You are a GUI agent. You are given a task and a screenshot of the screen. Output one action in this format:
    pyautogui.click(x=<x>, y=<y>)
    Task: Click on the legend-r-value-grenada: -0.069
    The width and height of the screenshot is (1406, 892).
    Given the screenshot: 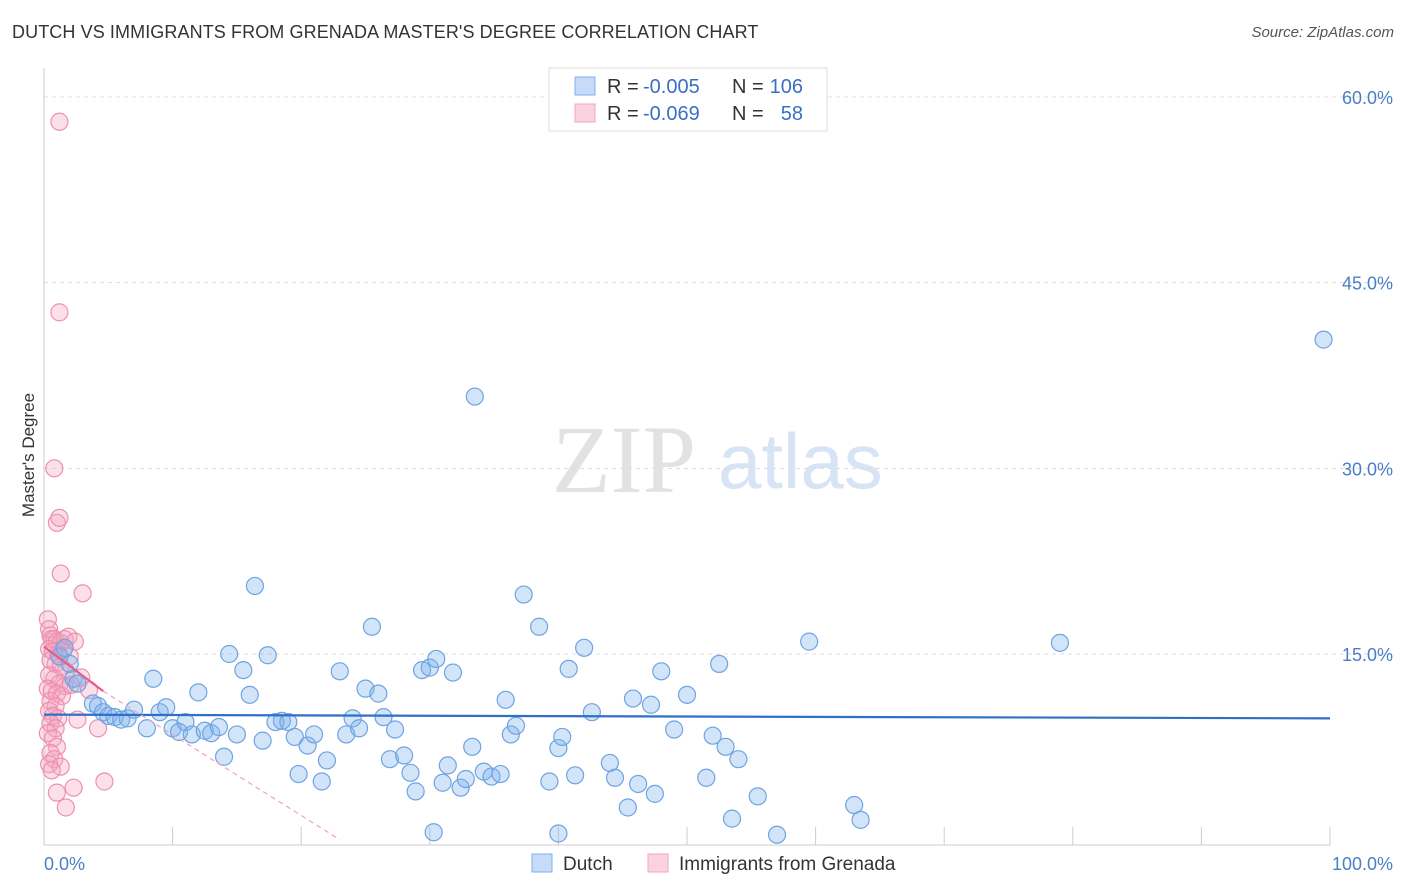 What is the action you would take?
    pyautogui.click(x=671, y=114)
    